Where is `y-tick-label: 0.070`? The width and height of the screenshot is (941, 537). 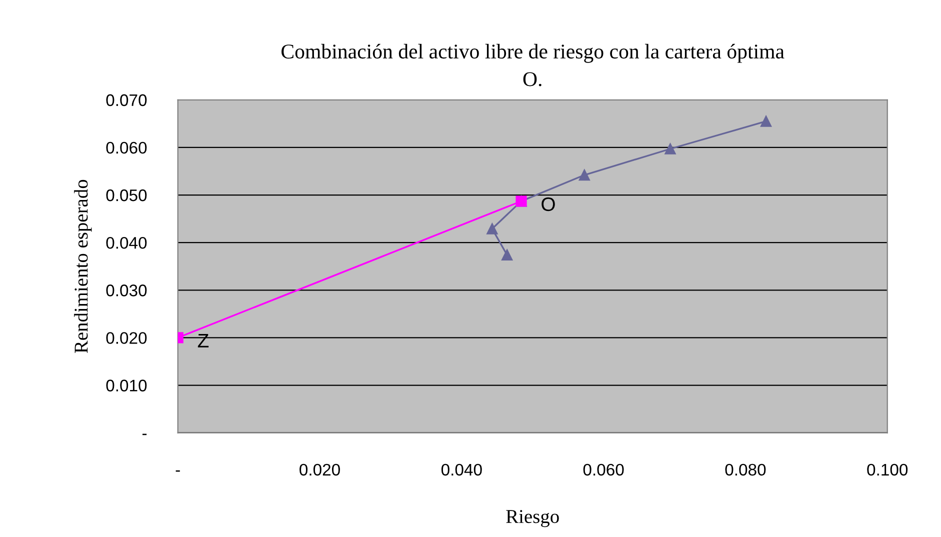 y-tick-label: 0.070 is located at coordinates (126, 100).